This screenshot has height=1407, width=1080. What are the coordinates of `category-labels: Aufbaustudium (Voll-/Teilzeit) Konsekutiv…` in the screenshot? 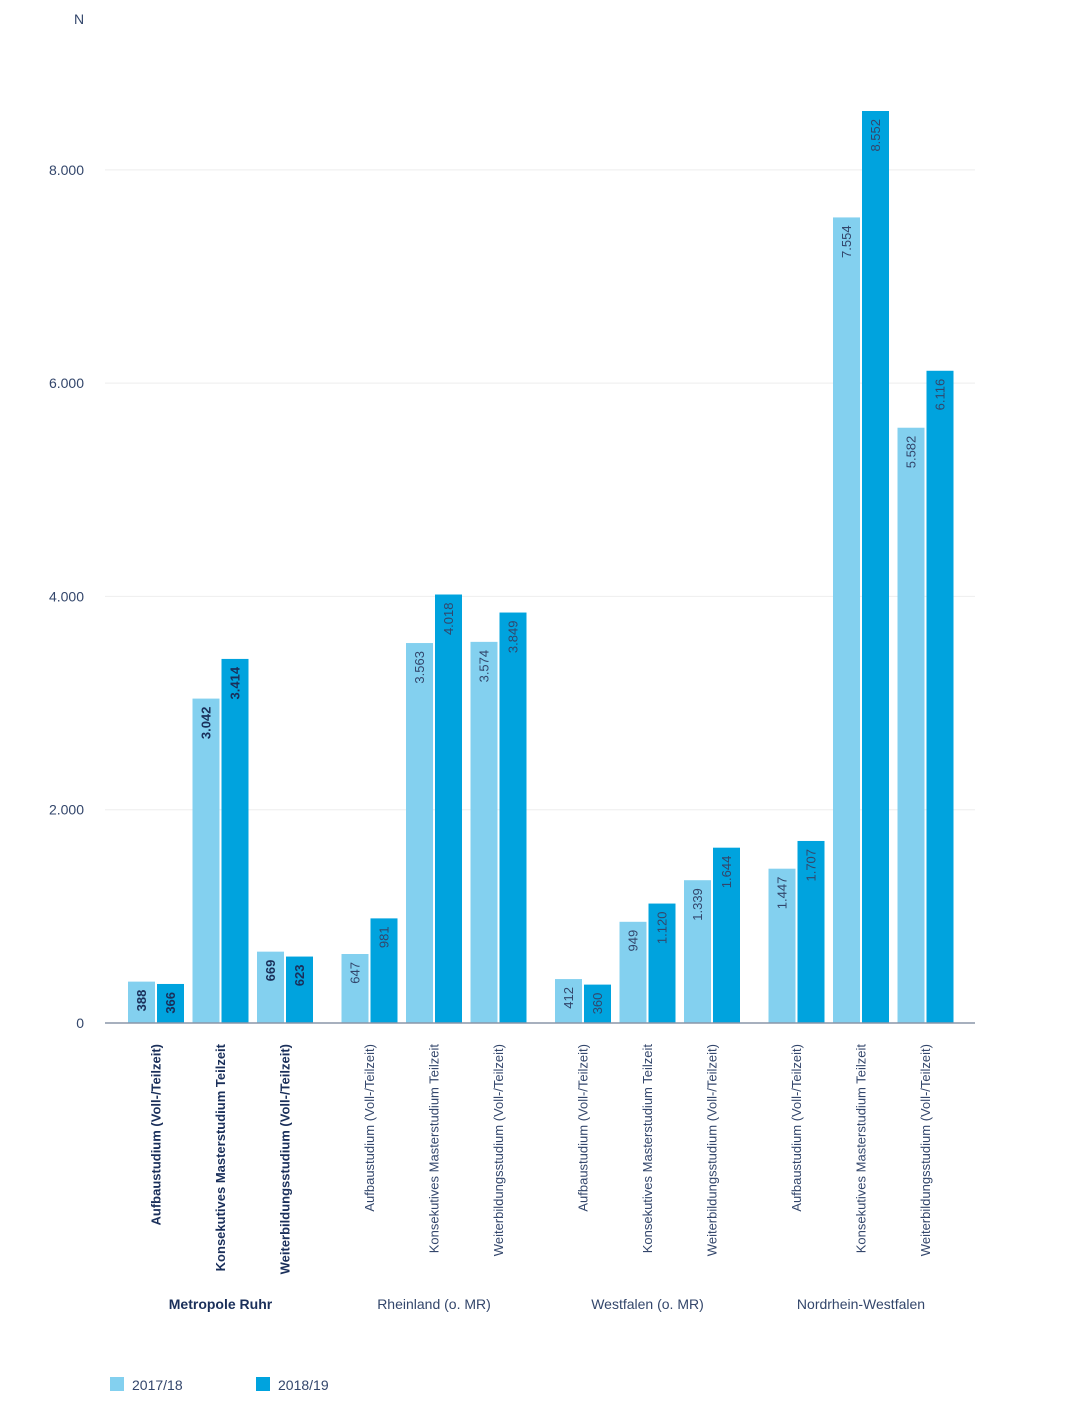 It's located at (541, 1177).